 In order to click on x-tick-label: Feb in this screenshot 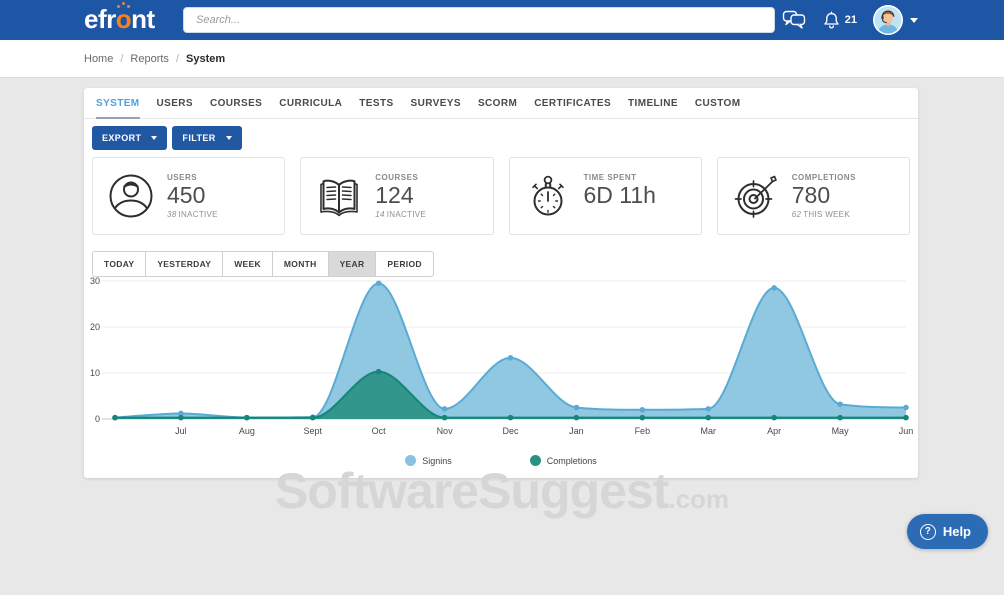, I will do `click(643, 431)`.